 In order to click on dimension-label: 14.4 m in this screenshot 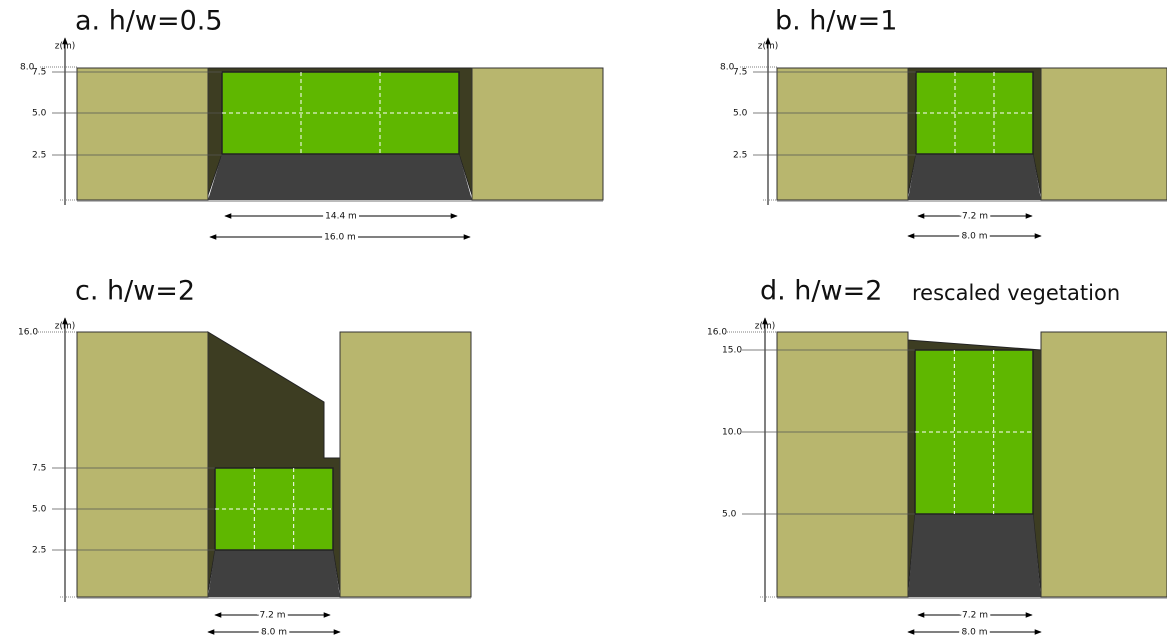, I will do `click(341, 217)`.